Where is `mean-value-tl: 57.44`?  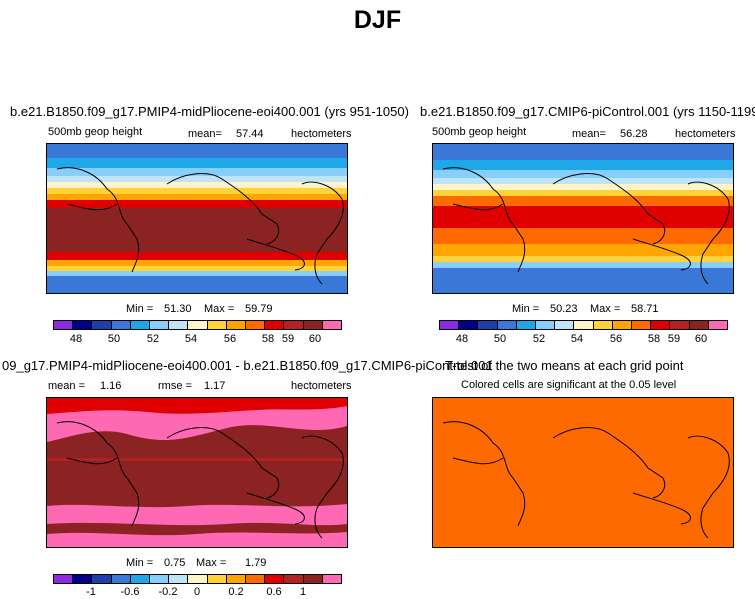 mean-value-tl: 57.44 is located at coordinates (250, 134).